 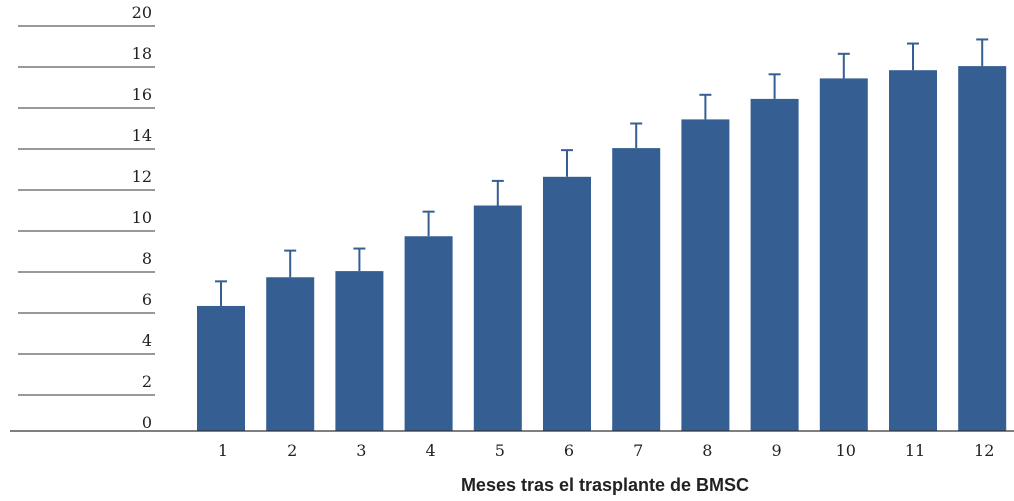 I want to click on x-tick-label: 4, so click(x=431, y=450).